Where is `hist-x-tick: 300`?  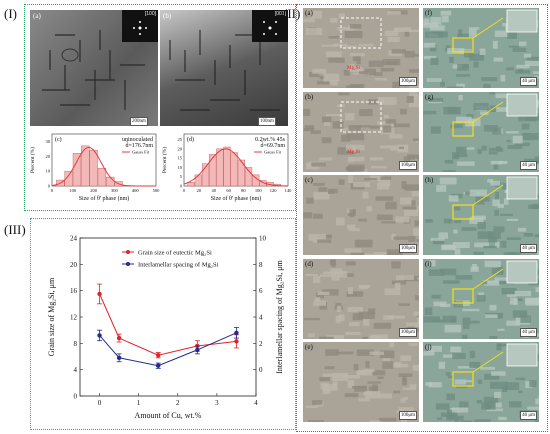 hist-x-tick: 300 is located at coordinates (115, 190).